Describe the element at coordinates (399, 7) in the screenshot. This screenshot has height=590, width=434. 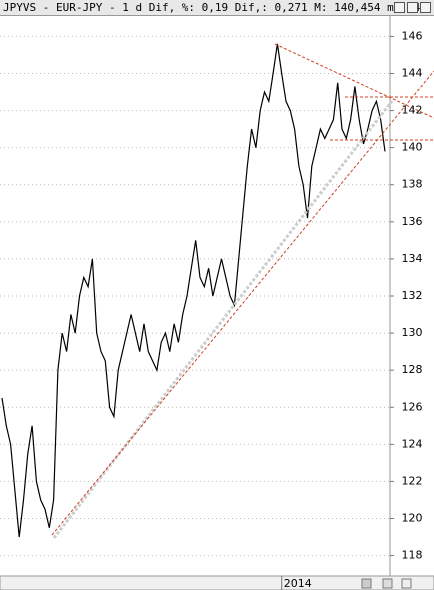
I see `minimize-button` at that location.